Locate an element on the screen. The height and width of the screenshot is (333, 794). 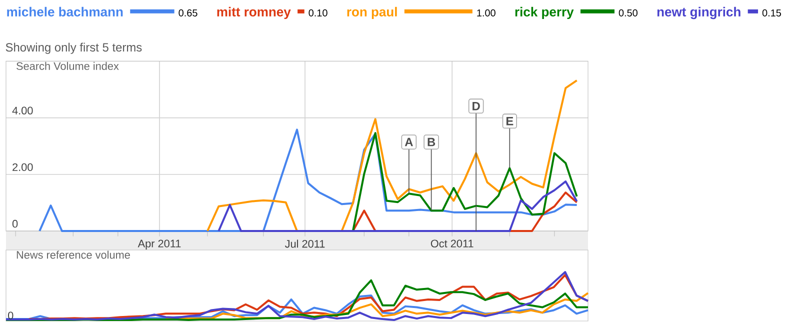
text: 0.65 is located at coordinates (188, 12).